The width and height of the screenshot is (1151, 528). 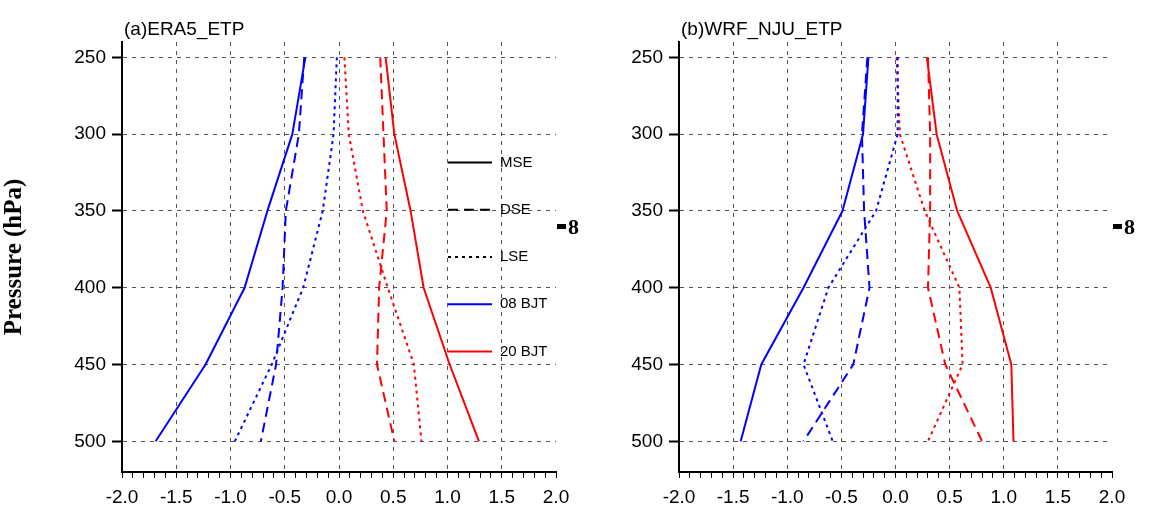 I want to click on legend-label: 20 BJT, so click(x=524, y=350).